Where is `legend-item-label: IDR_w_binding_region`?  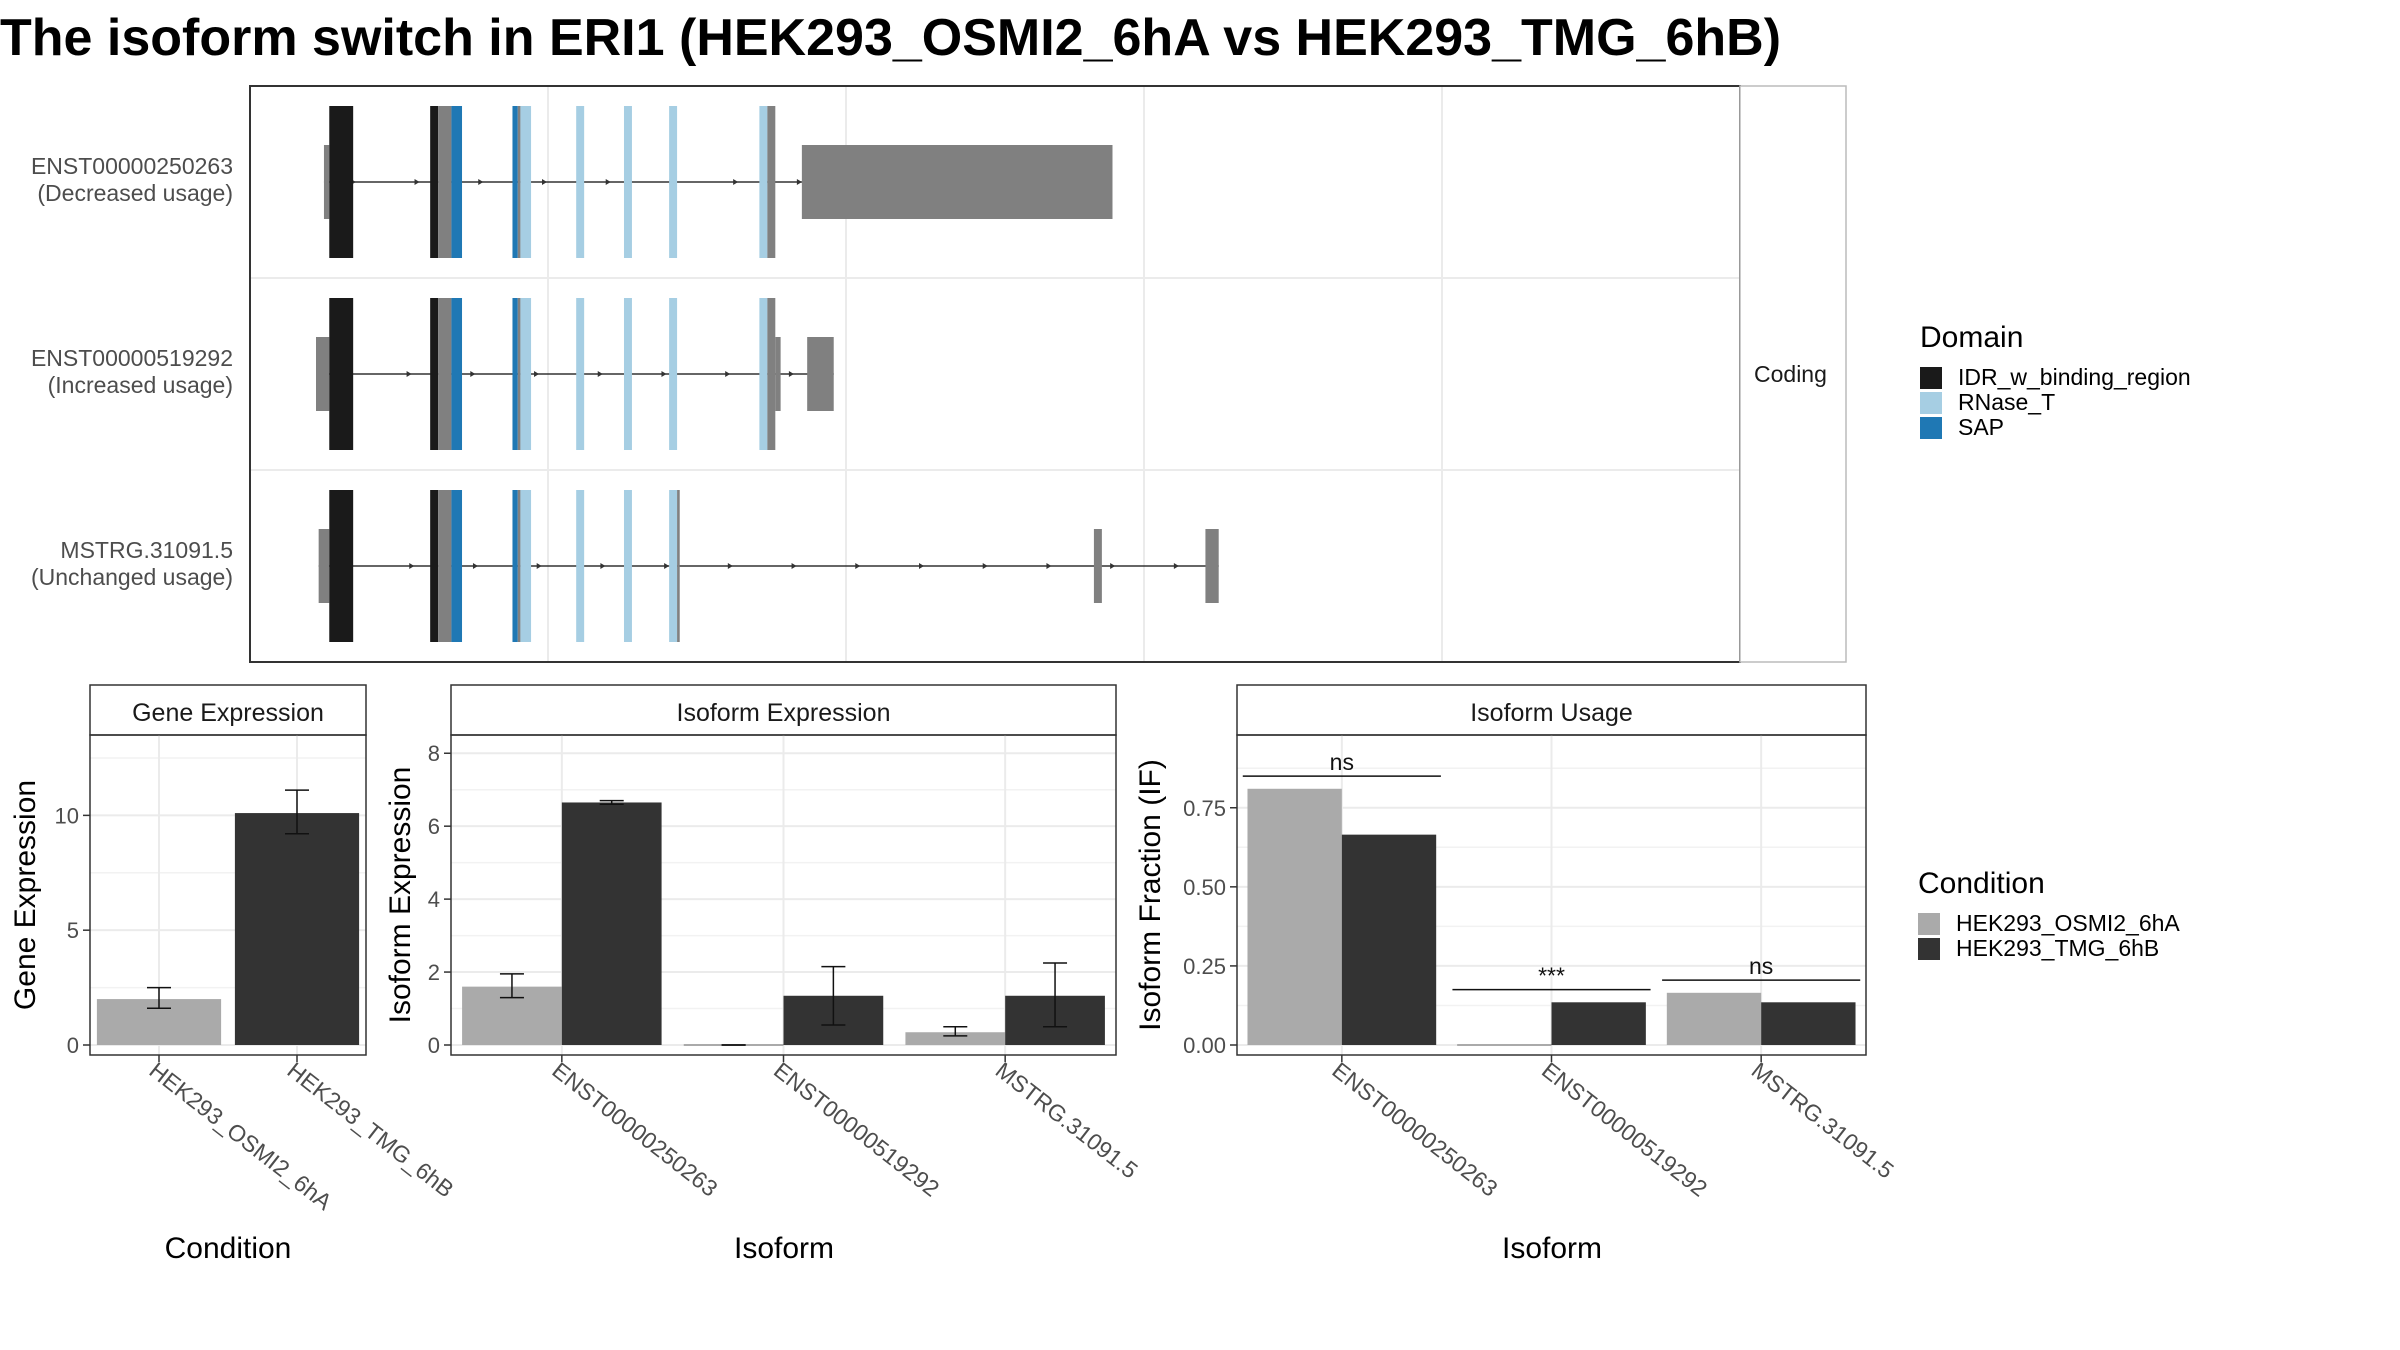
legend-item-label: IDR_w_binding_region is located at coordinates (2074, 377).